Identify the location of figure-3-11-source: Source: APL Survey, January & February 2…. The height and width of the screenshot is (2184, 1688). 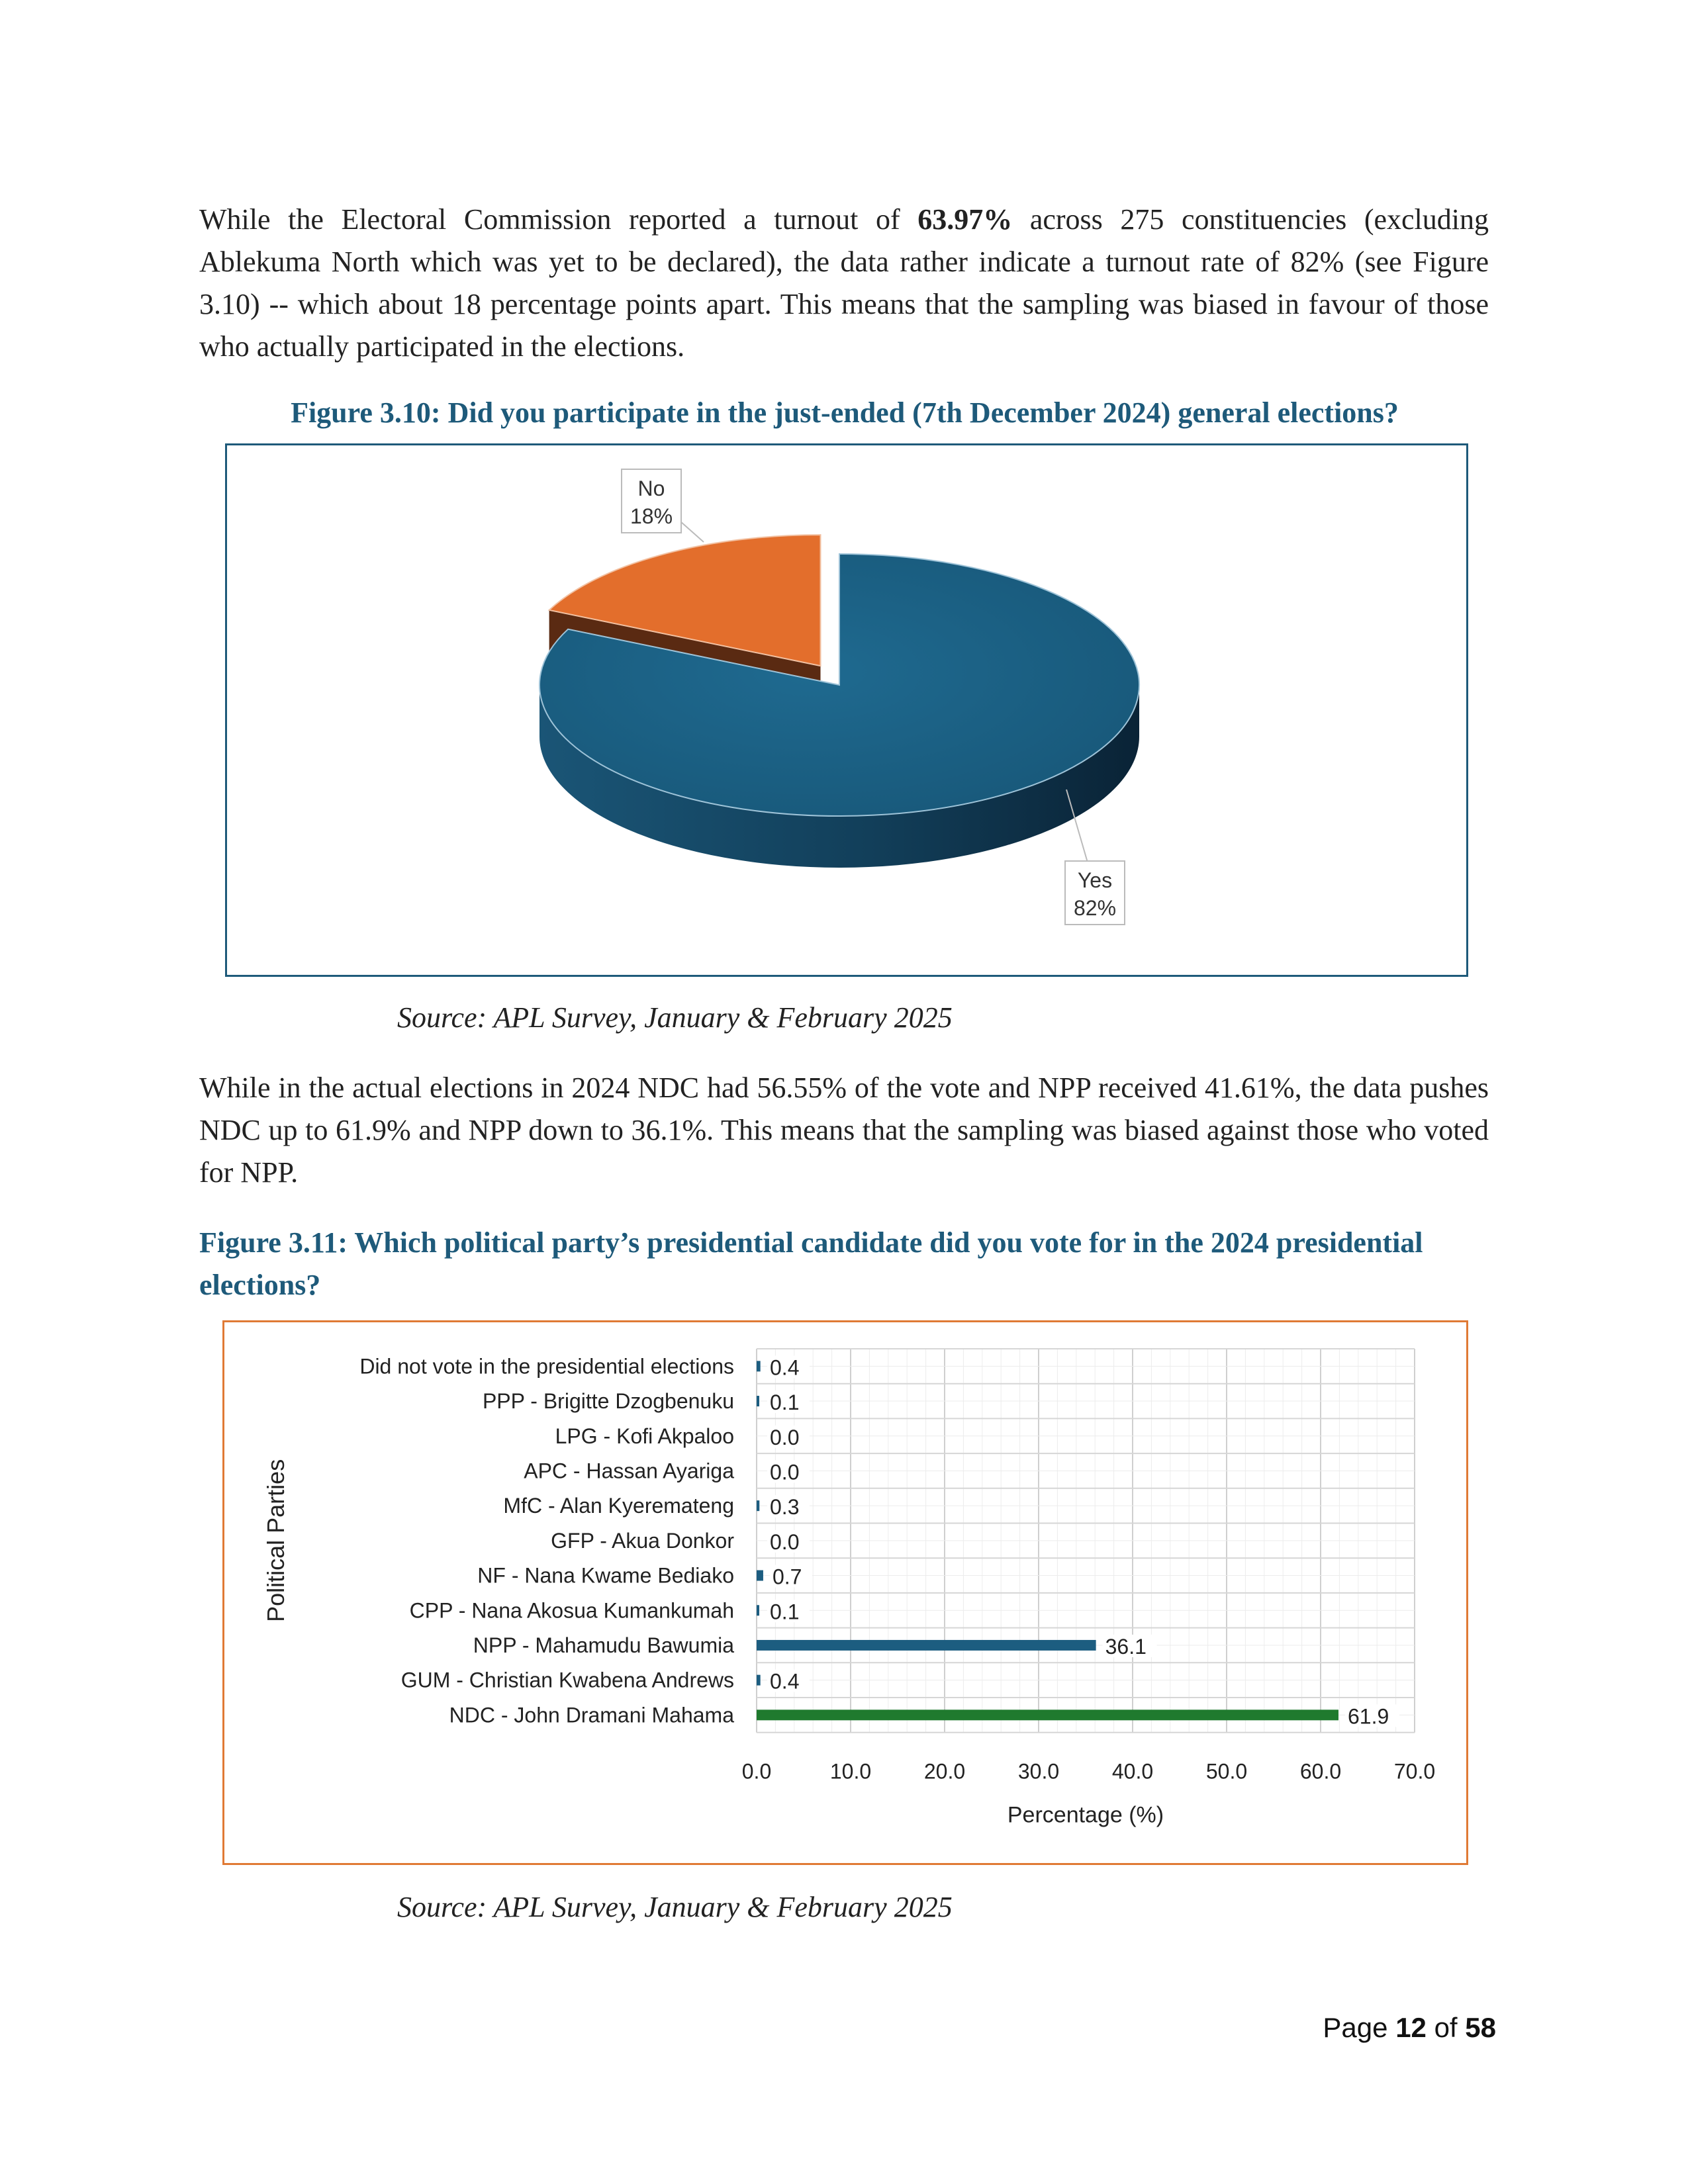
(675, 1907).